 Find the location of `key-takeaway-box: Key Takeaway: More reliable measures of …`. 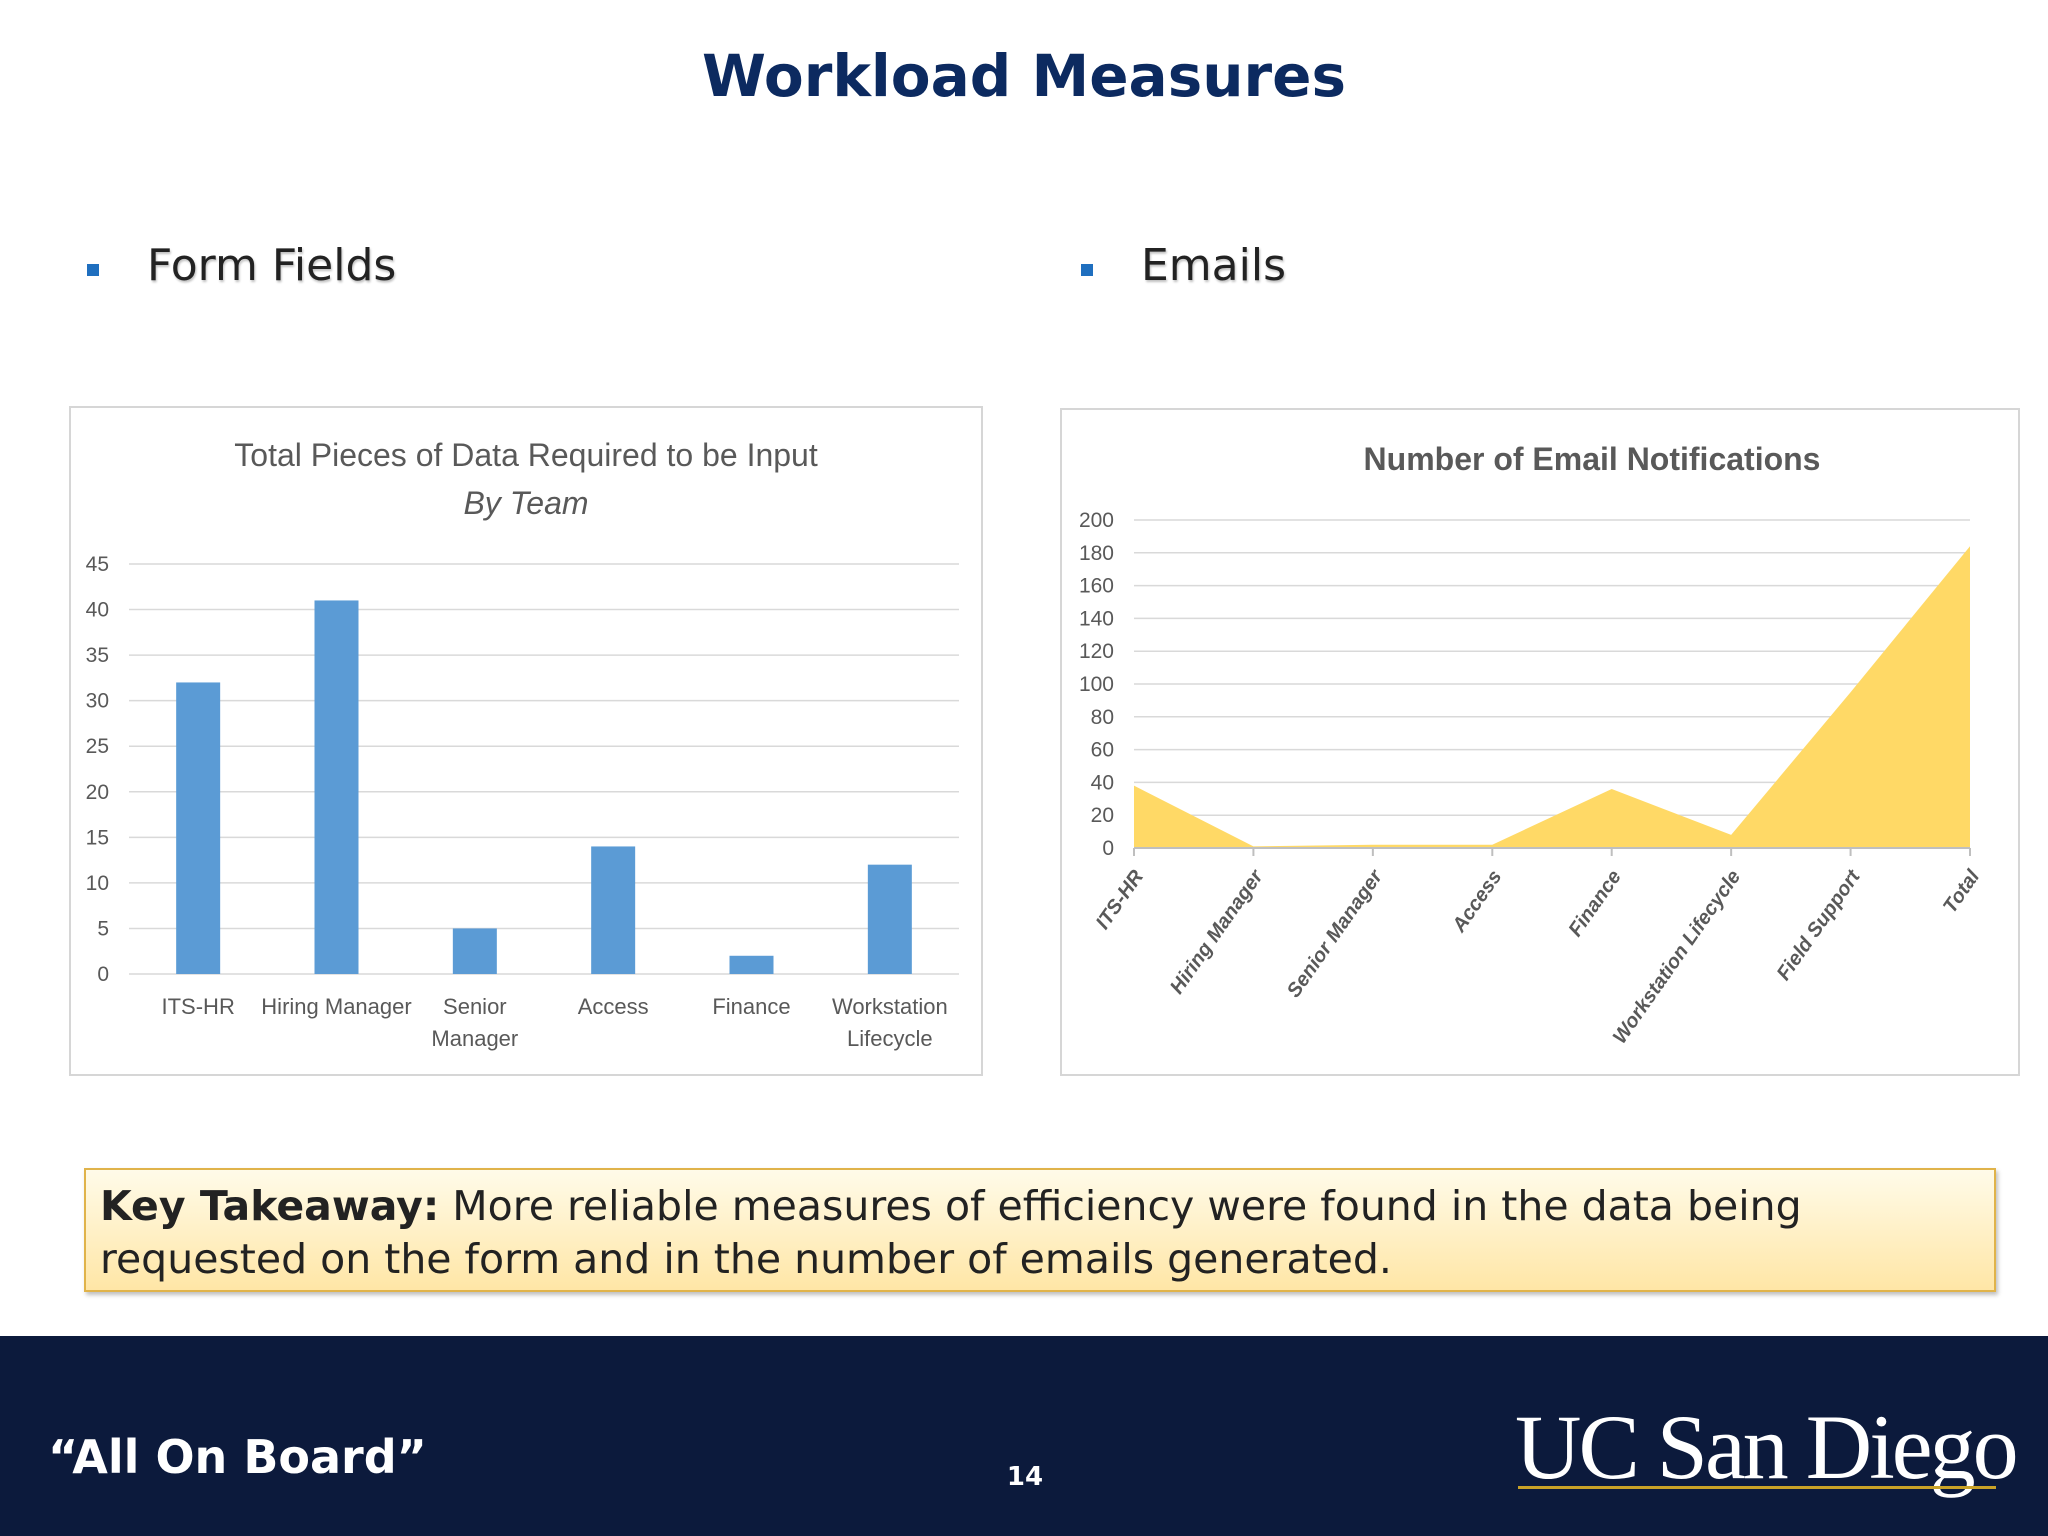

key-takeaway-box: Key Takeaway: More reliable measures of … is located at coordinates (1040, 1230).